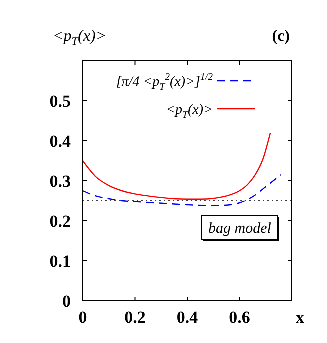 Image resolution: width=327 pixels, height=343 pixels. What do you see at coordinates (281, 36) in the screenshot?
I see `text: (c)` at bounding box center [281, 36].